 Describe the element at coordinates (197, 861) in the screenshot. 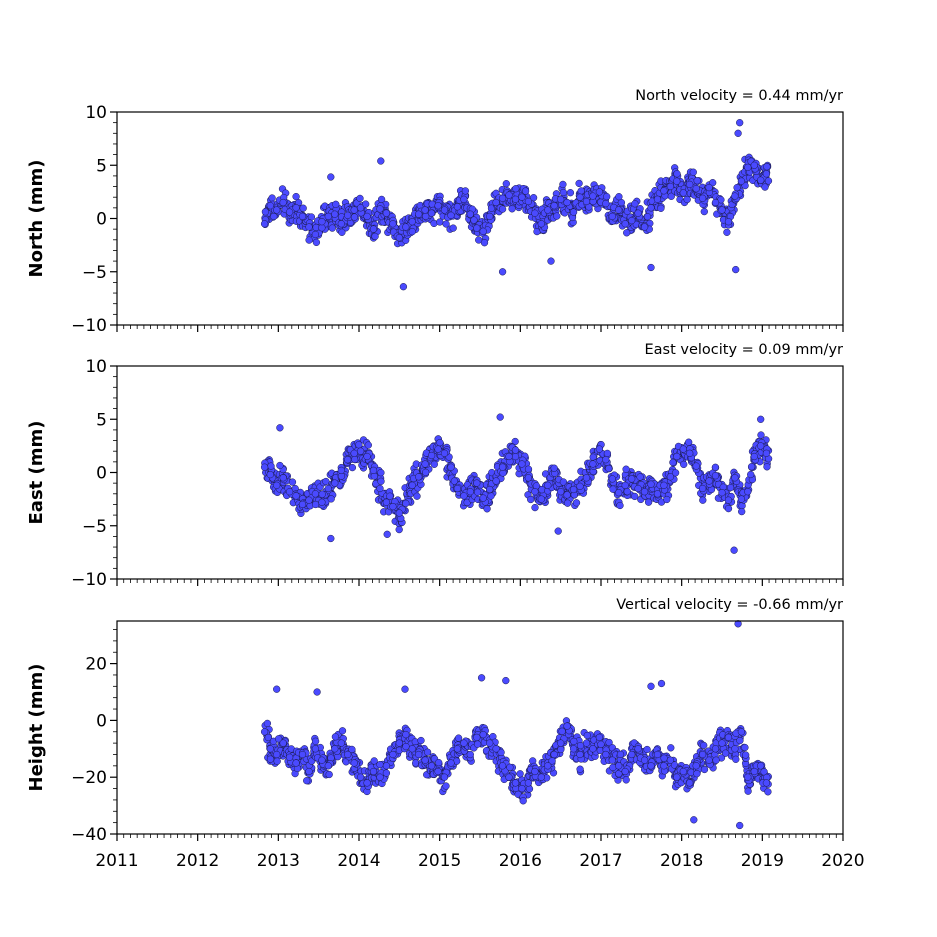

I see `x-tick-label: 2012` at that location.